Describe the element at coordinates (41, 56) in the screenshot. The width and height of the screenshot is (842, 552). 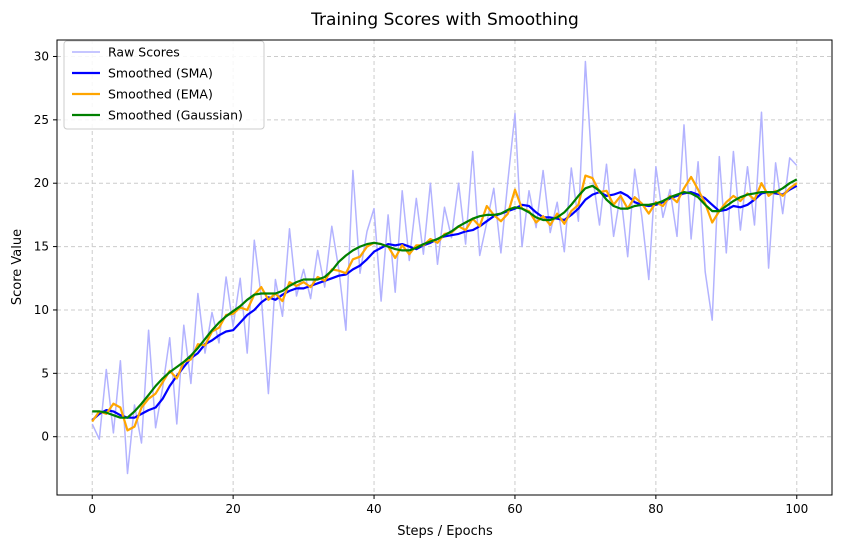
I see `y-tick-label: 30` at that location.